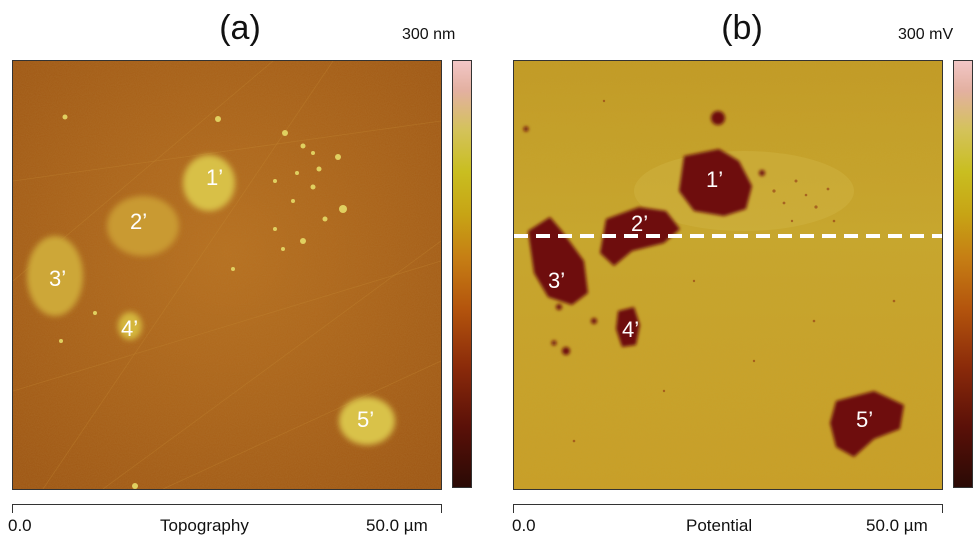 The height and width of the screenshot is (540, 974). Describe the element at coordinates (864, 419) in the screenshot. I see `potential-marker-5: 5’` at that location.